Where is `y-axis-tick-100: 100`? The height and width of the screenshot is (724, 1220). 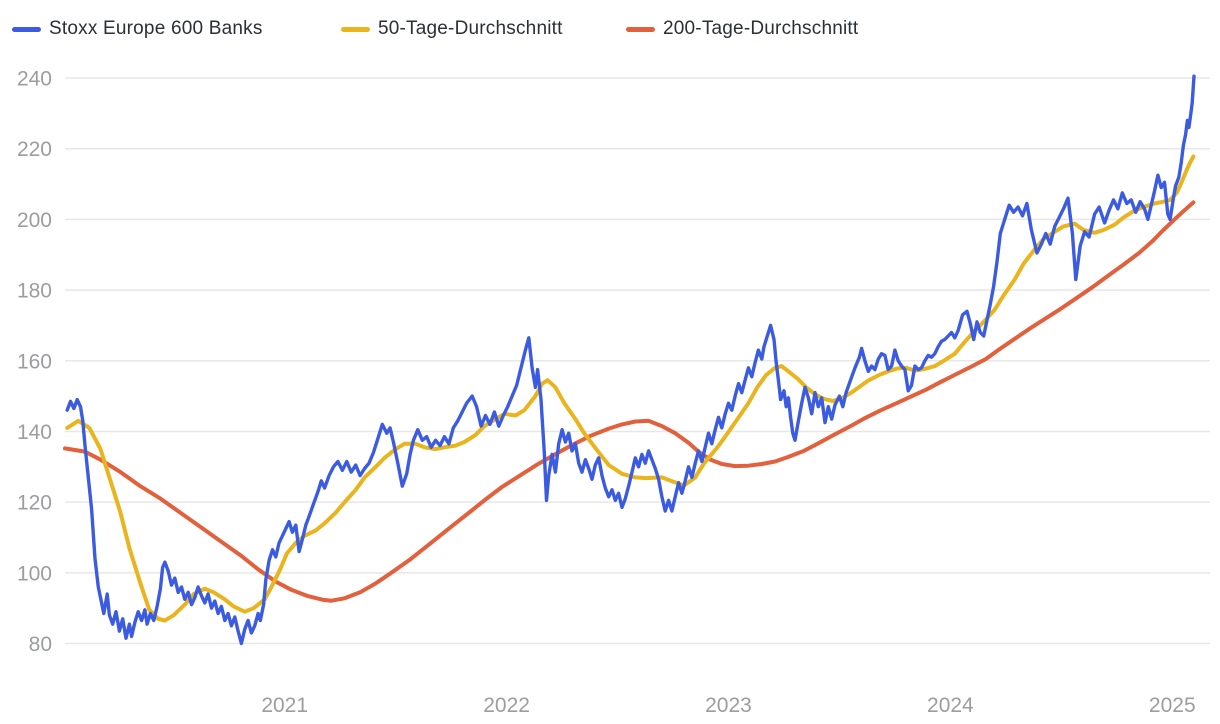
y-axis-tick-100: 100 is located at coordinates (34, 573).